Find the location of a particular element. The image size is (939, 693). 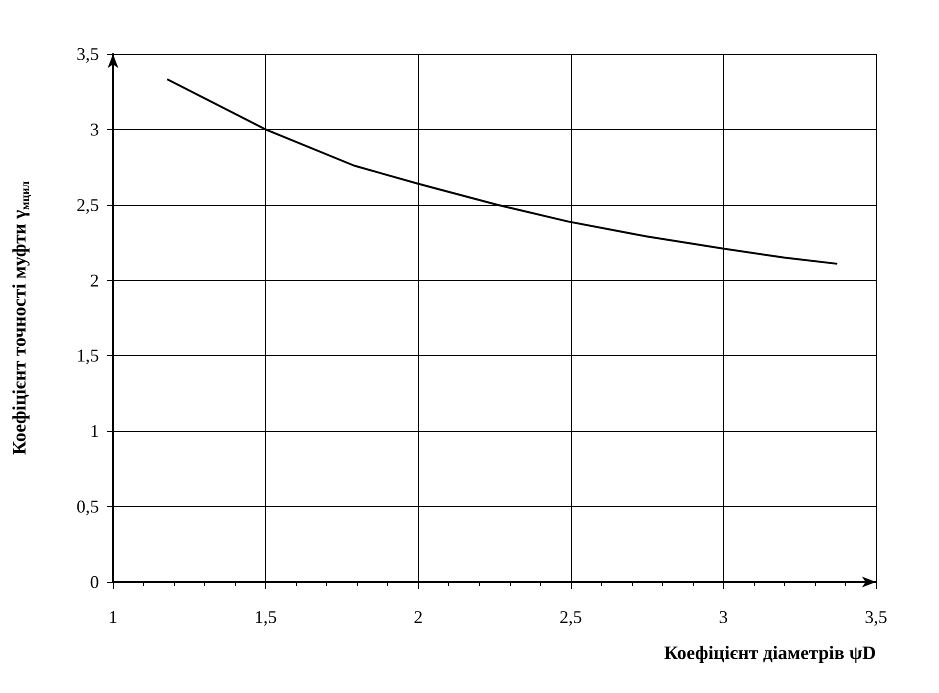

y-axis-title: Коефіцієнт точності муфти γмцил is located at coordinates (21, 317).